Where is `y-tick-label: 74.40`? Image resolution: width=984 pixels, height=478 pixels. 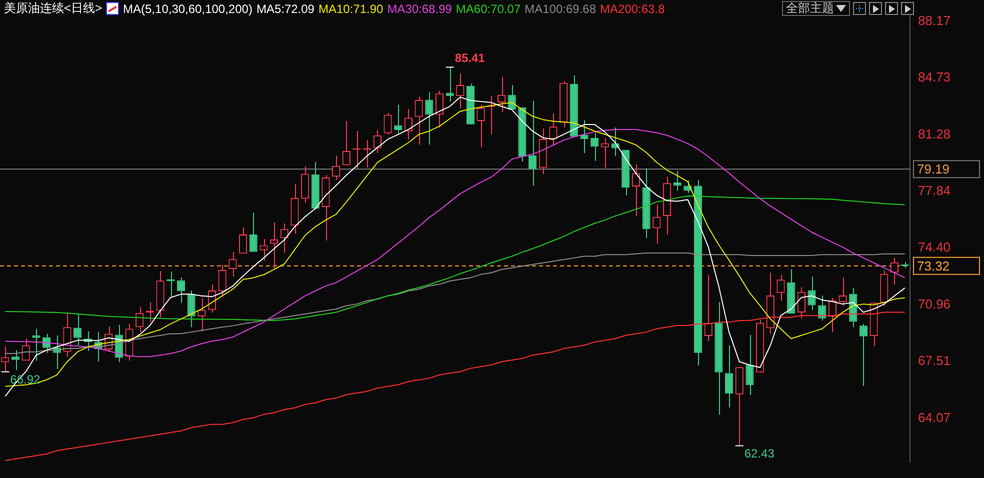 y-tick-label: 74.40 is located at coordinates (934, 247).